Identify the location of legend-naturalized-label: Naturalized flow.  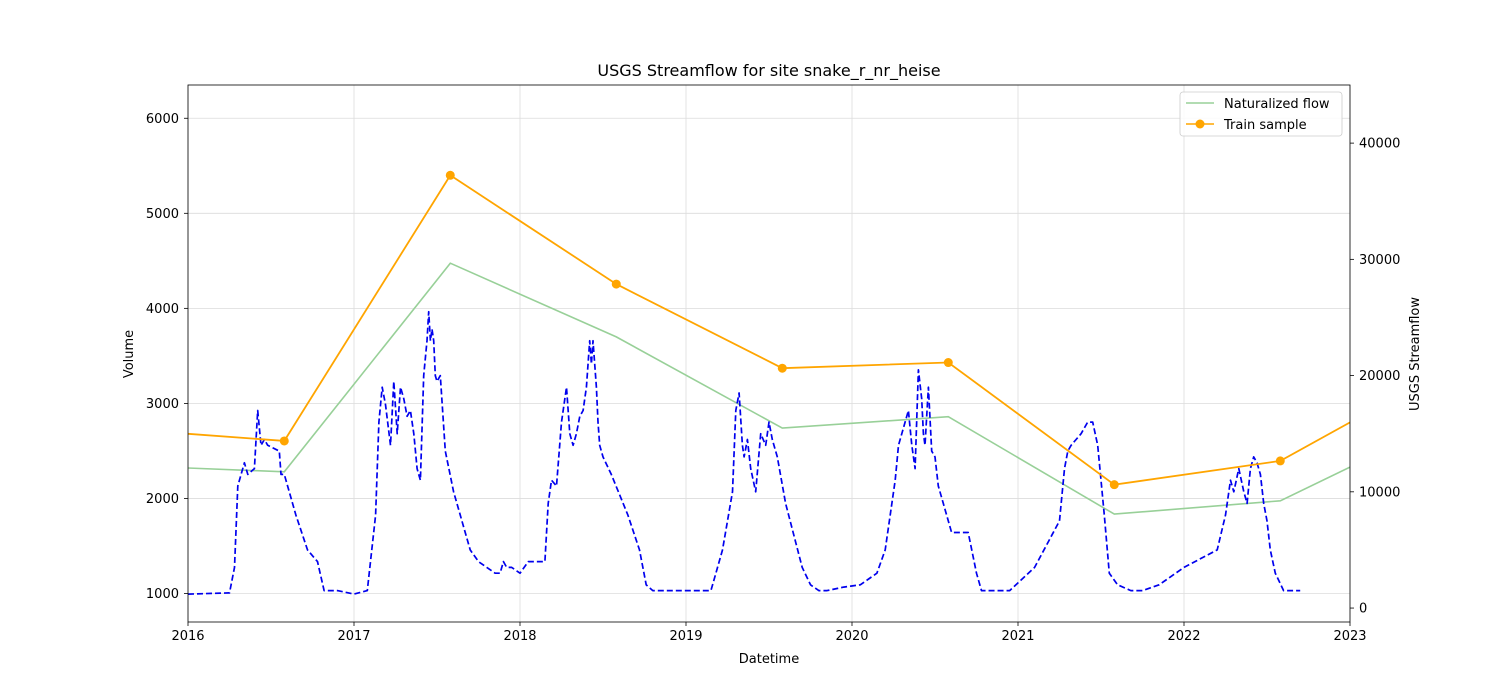
(1277, 104).